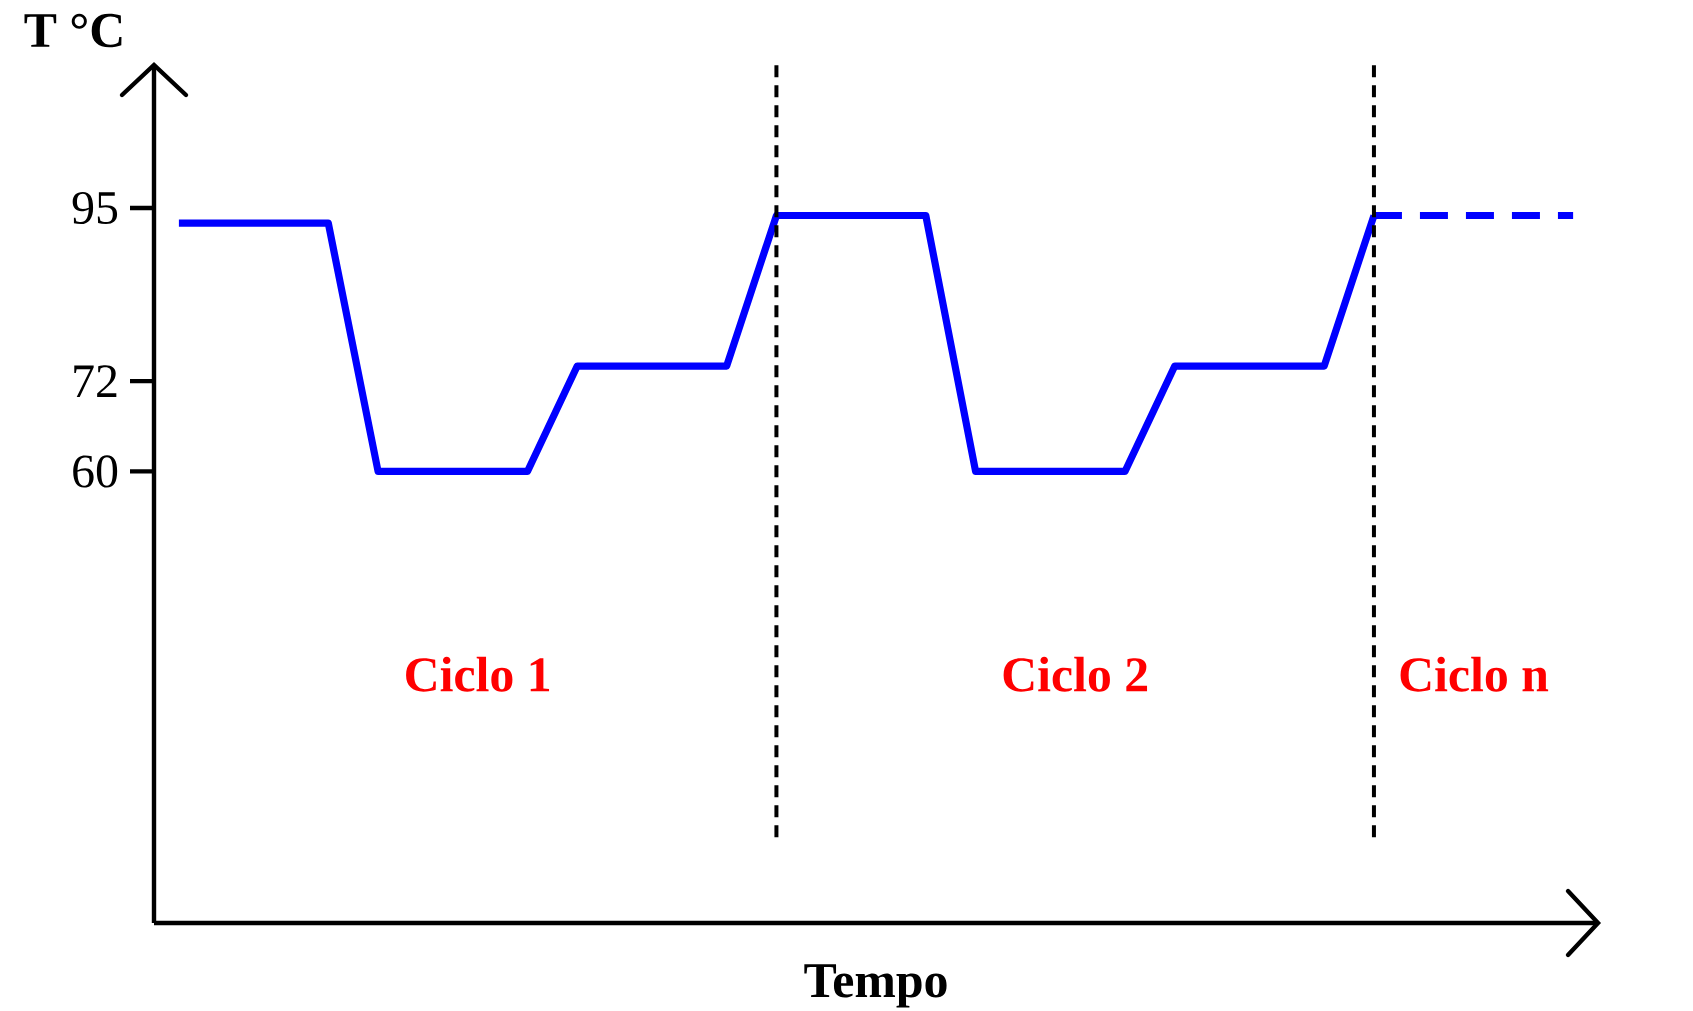  I want to click on y-tick-label: 60, so click(95, 471).